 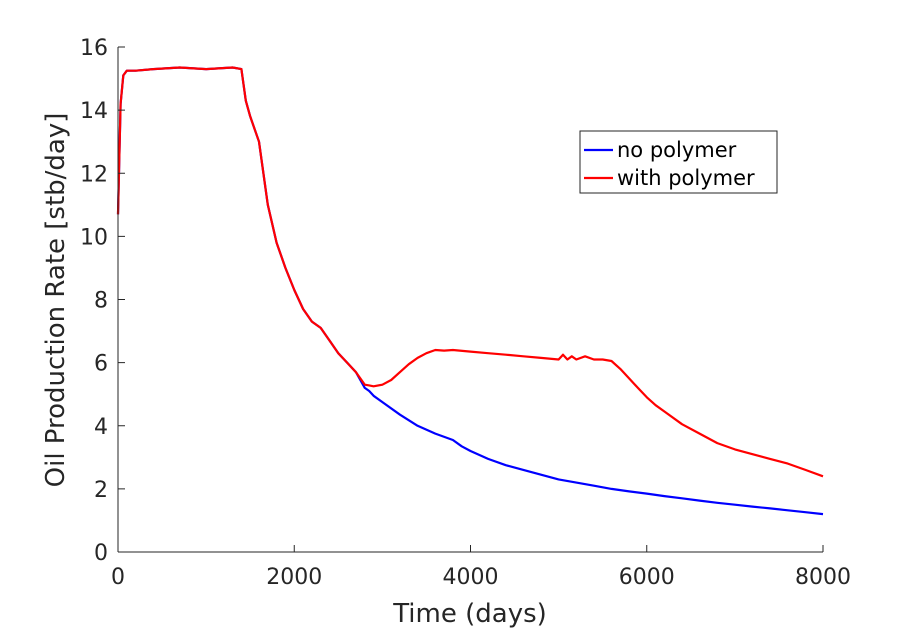 I want to click on y-tick-label: 4, so click(x=101, y=427).